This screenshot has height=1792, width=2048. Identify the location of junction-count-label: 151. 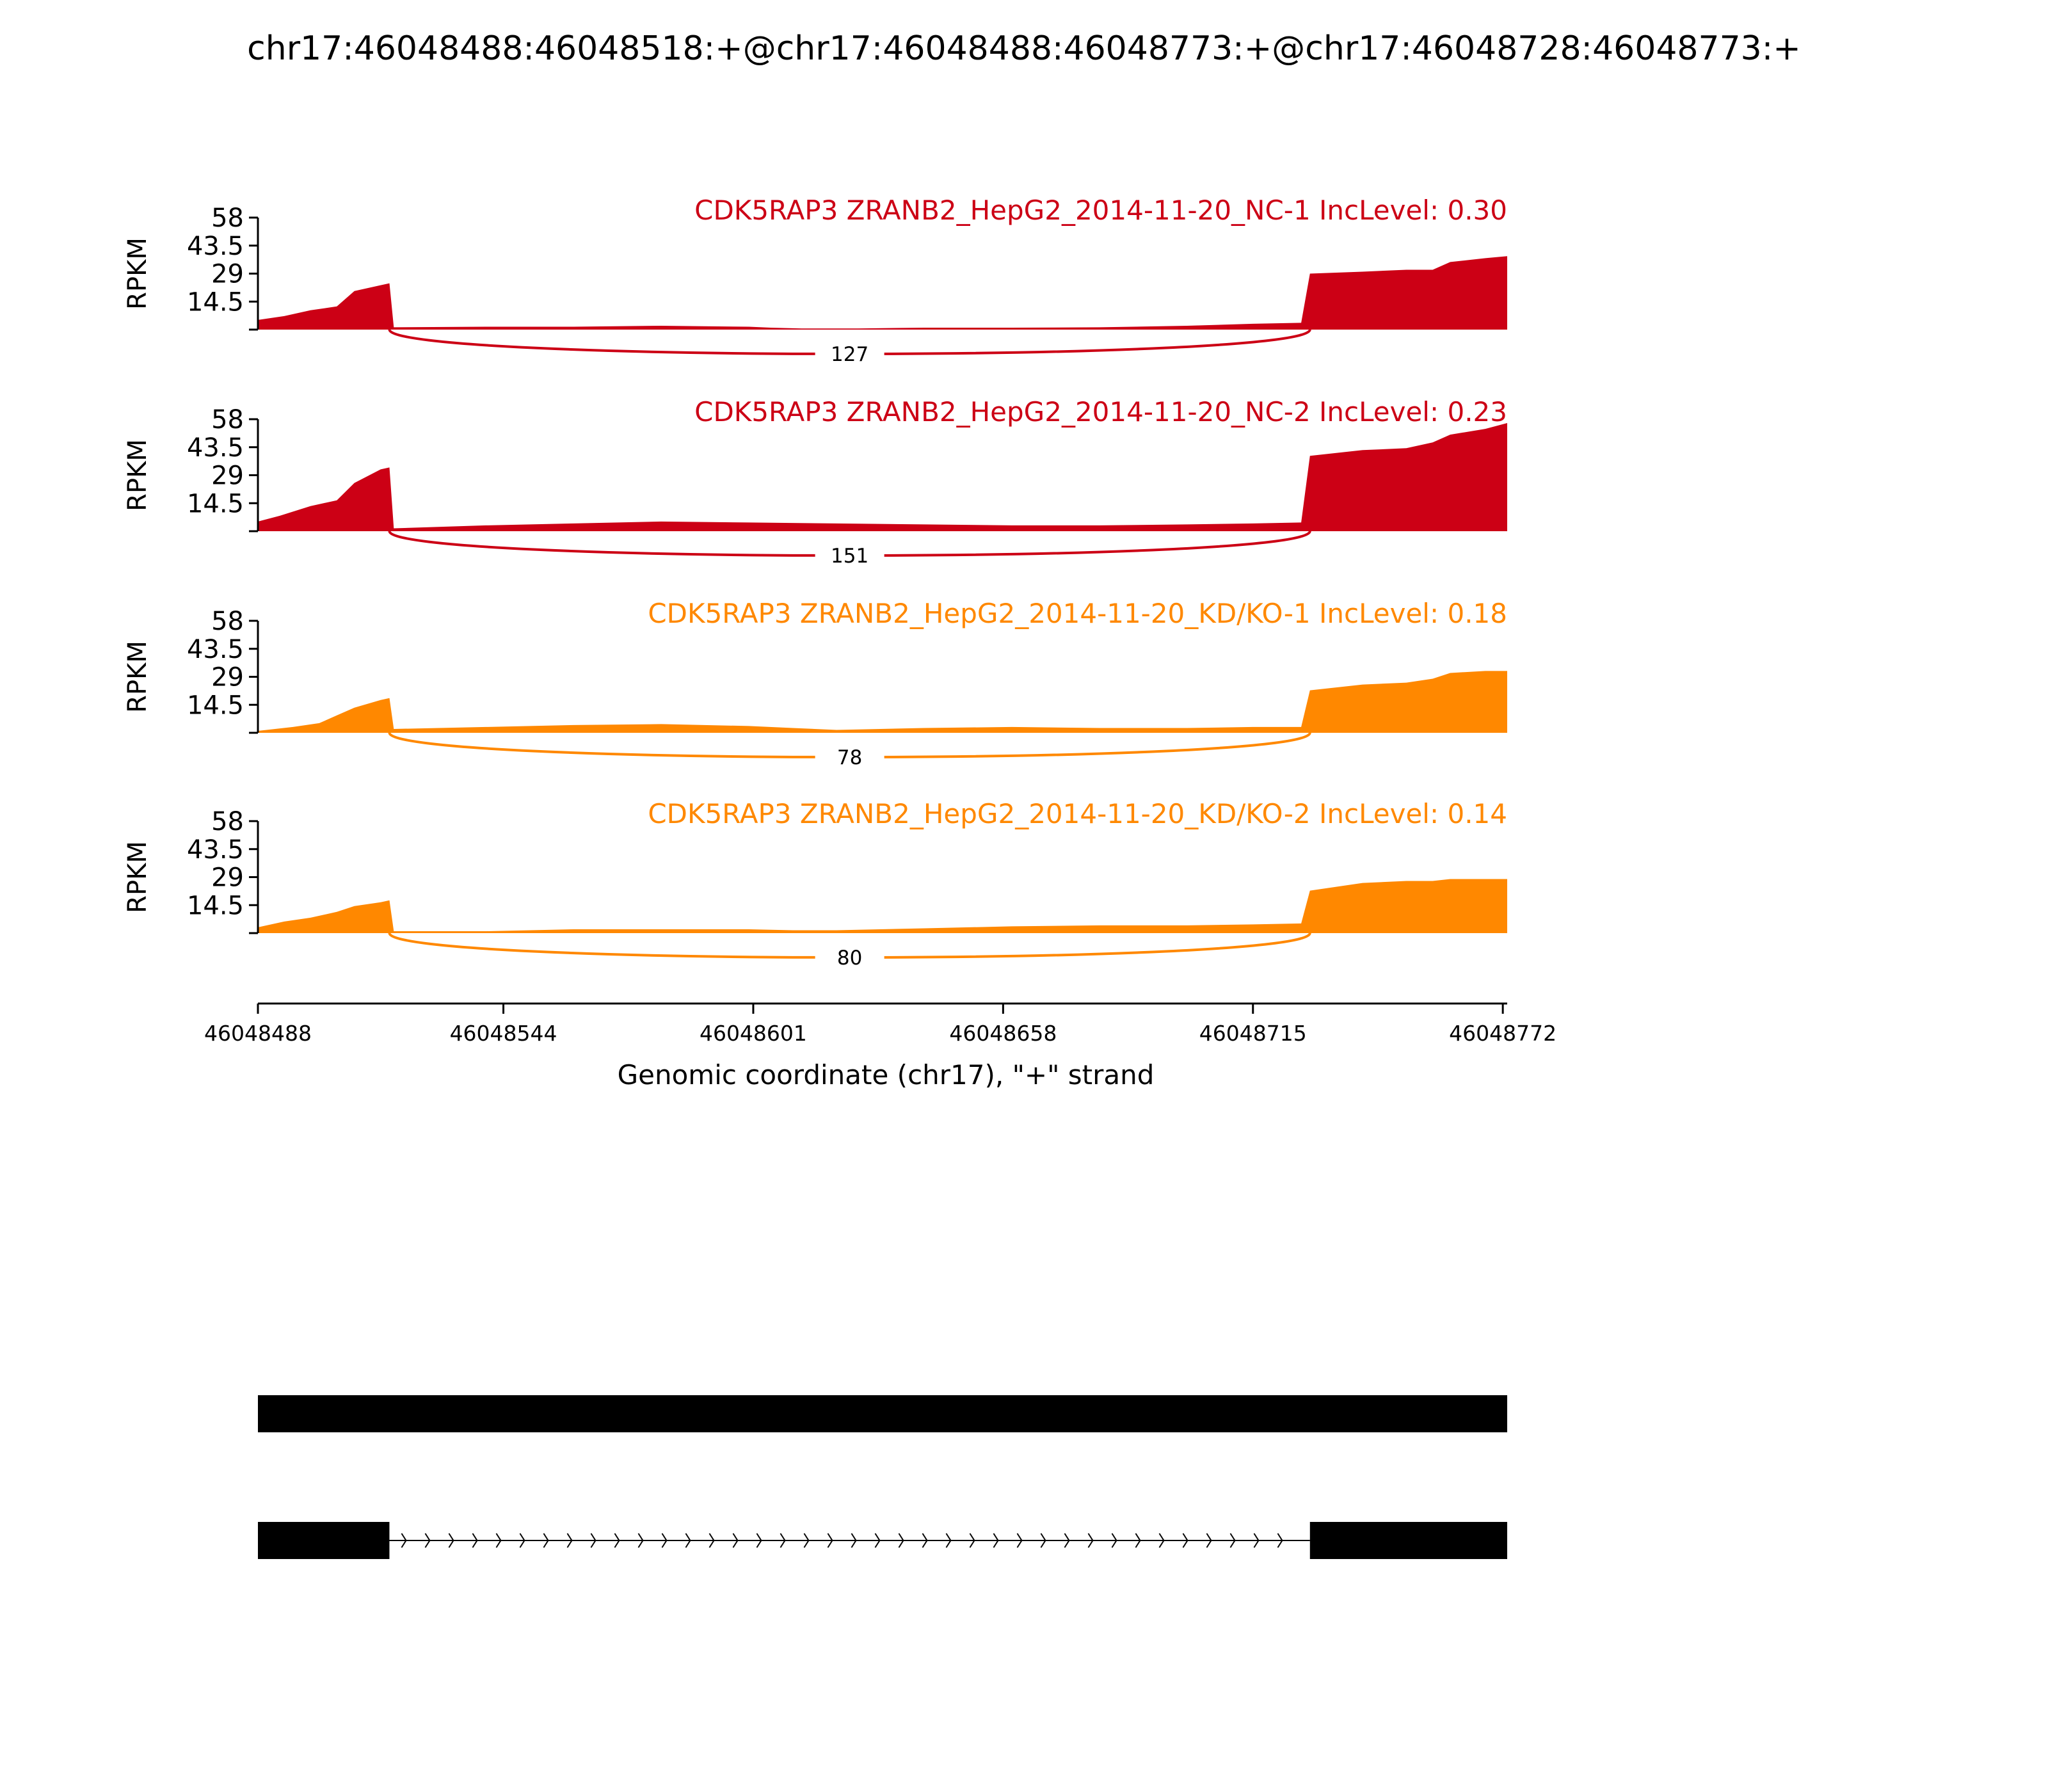
(849, 556).